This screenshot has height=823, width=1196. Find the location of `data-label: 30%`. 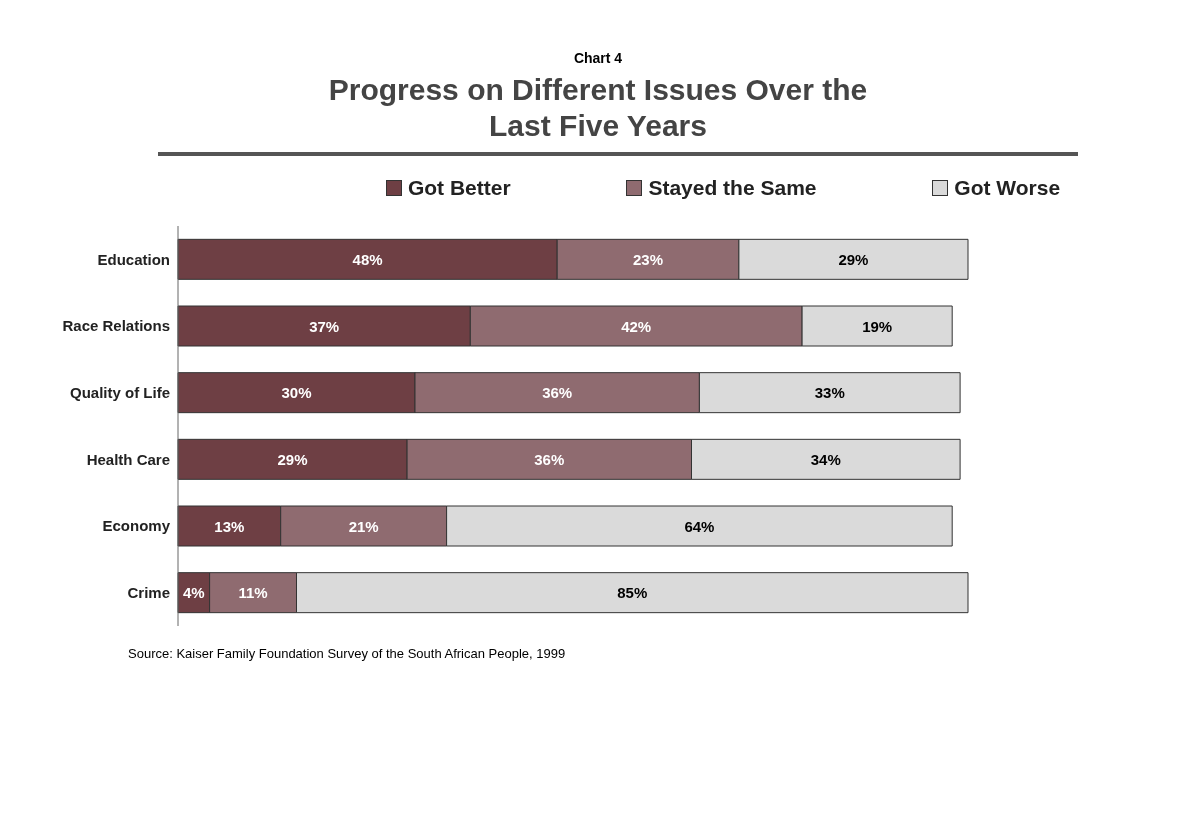

data-label: 30% is located at coordinates (296, 393).